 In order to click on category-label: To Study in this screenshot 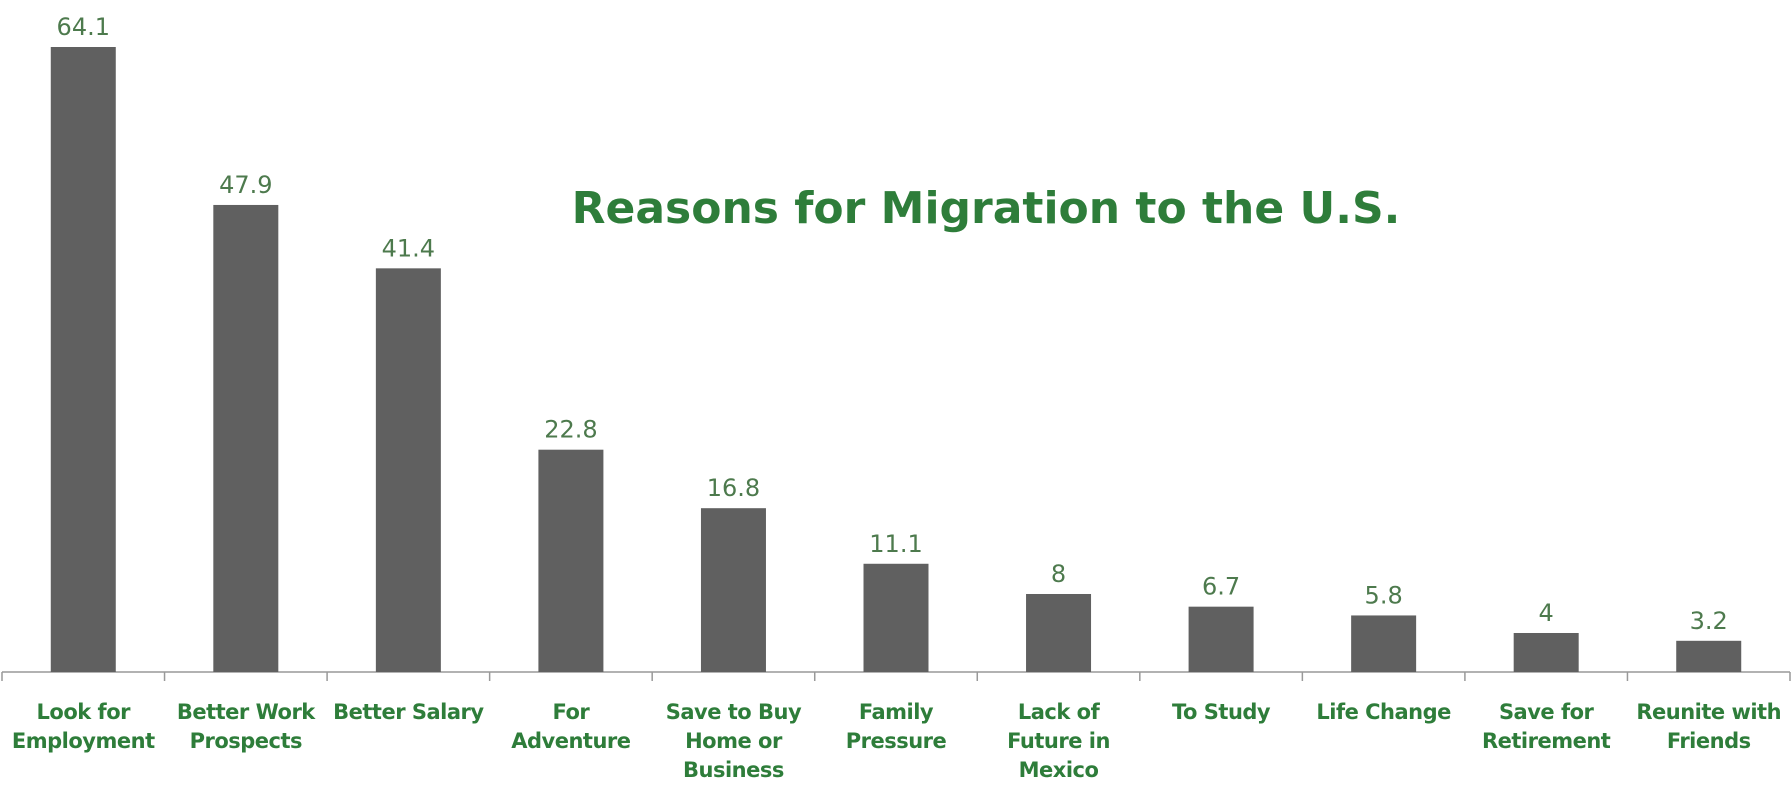, I will do `click(1221, 712)`.